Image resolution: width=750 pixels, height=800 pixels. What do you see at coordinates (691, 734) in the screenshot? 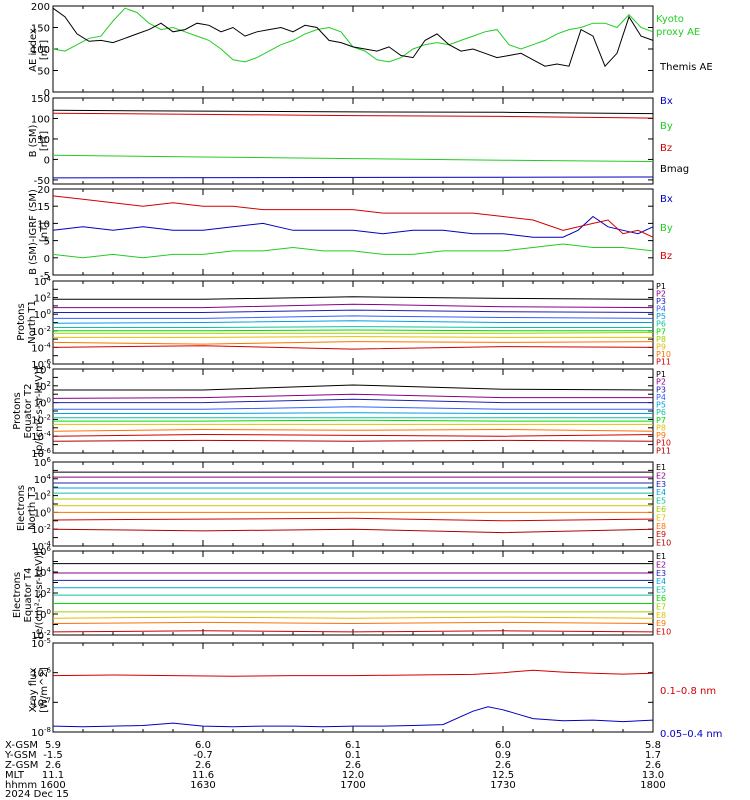
I see `legend-xray-short: 0.05–0.4 nm` at bounding box center [691, 734].